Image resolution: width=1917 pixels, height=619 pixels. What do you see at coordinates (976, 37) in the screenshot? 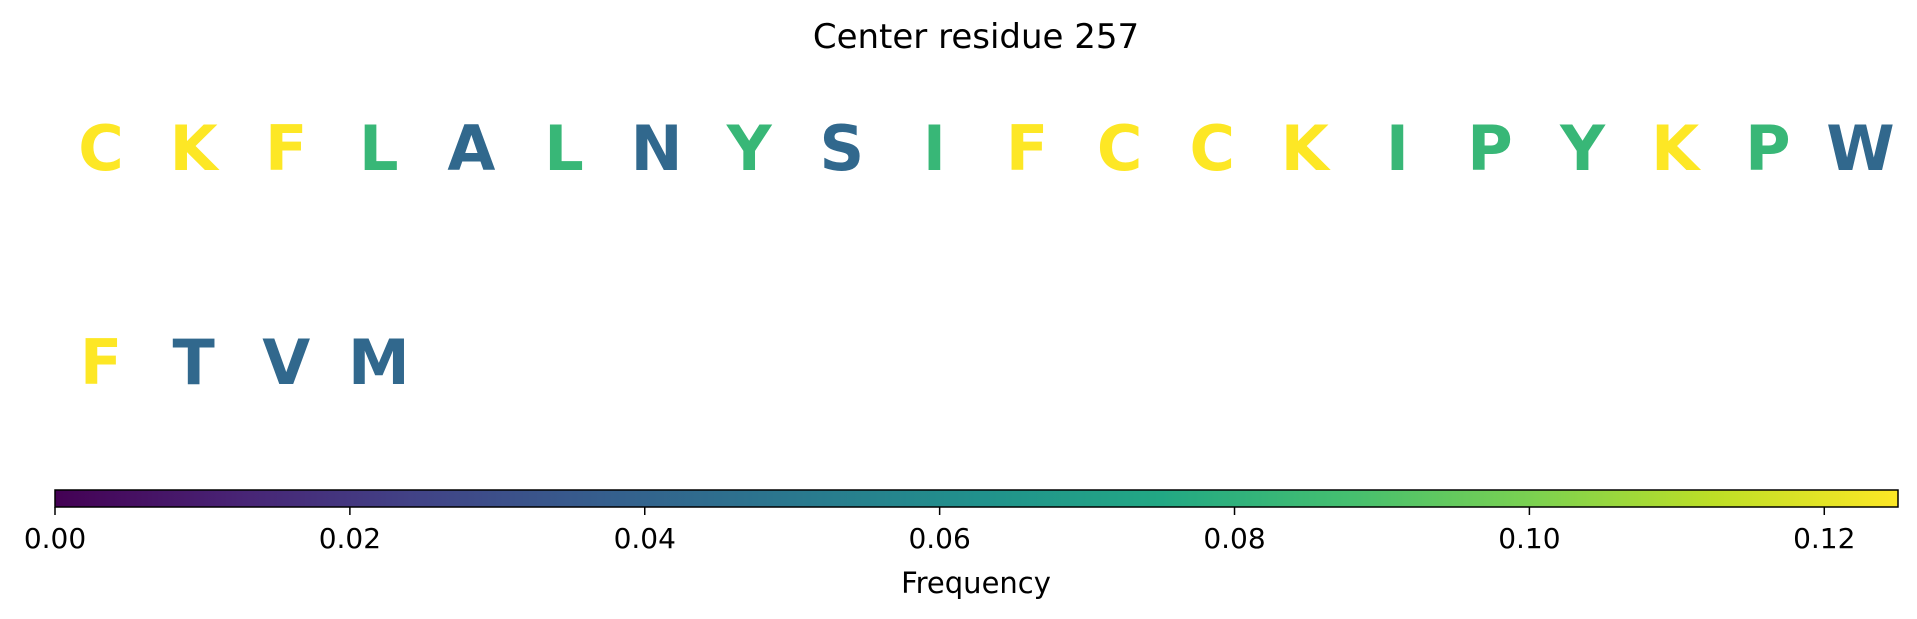
I see `chart-title: Center residue 257` at bounding box center [976, 37].